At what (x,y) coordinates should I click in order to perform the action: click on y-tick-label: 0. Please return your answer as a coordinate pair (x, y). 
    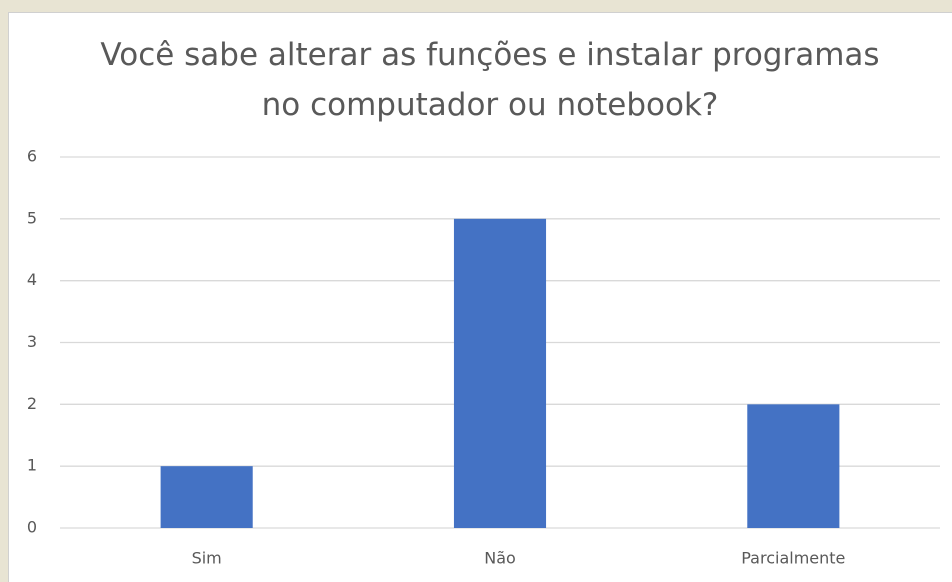
    Looking at the image, I should click on (32, 527).